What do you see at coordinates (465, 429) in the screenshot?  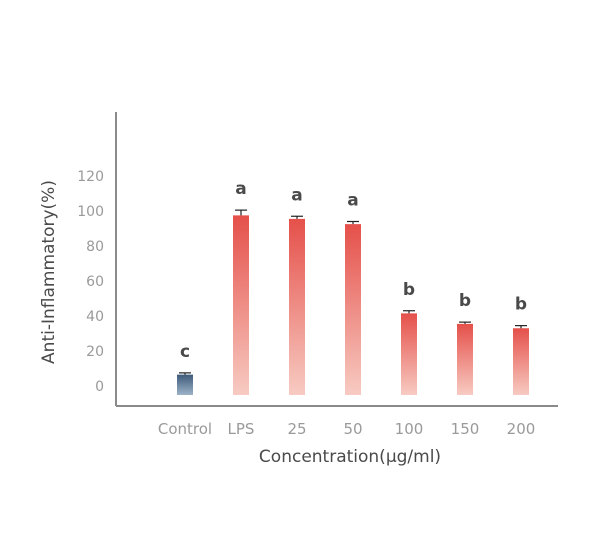 I see `x-category-label: 150` at bounding box center [465, 429].